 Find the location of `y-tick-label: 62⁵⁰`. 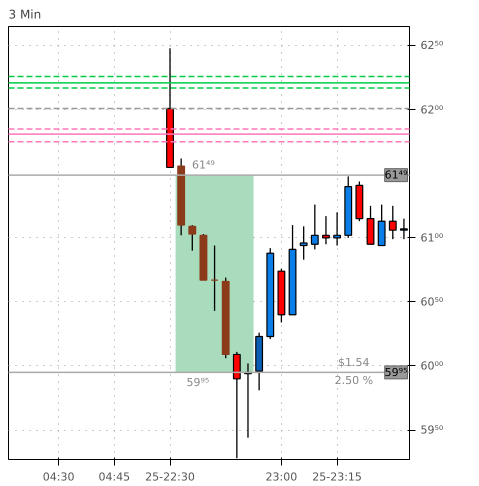

y-tick-label: 62⁵⁰ is located at coordinates (432, 45).